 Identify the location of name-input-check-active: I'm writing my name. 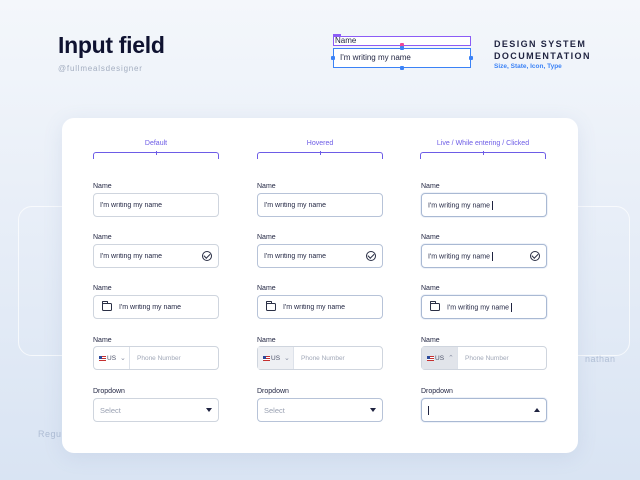
(484, 256).